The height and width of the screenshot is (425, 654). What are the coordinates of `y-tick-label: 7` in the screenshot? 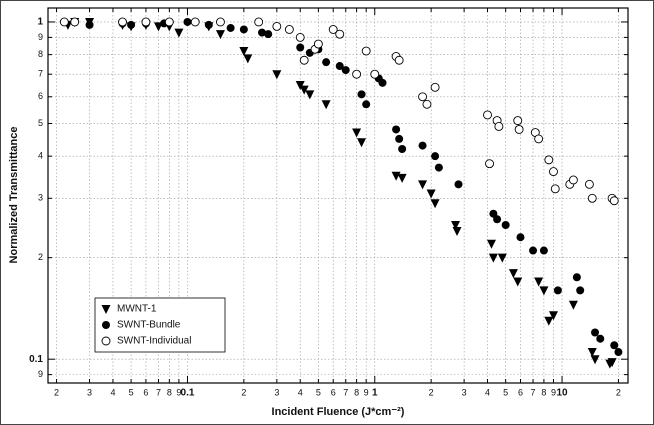 It's located at (40, 74).